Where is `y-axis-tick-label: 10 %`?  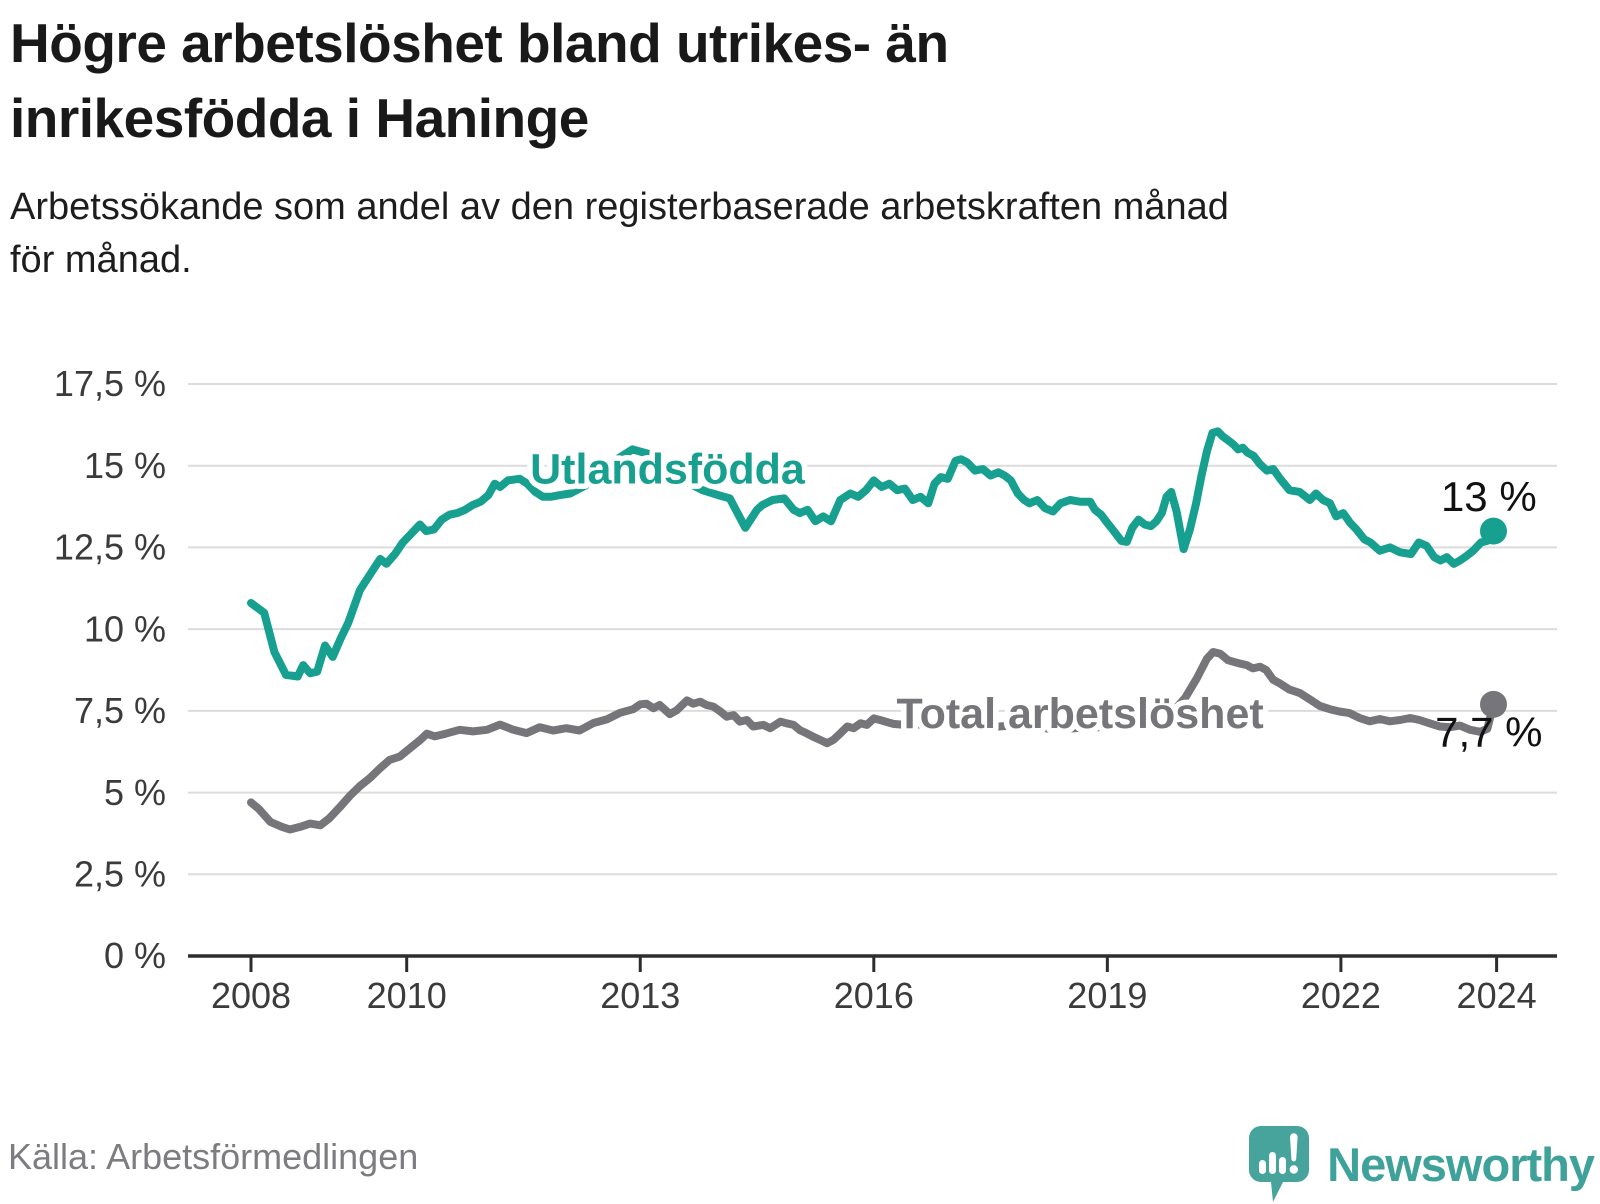
y-axis-tick-label: 10 % is located at coordinates (125, 628).